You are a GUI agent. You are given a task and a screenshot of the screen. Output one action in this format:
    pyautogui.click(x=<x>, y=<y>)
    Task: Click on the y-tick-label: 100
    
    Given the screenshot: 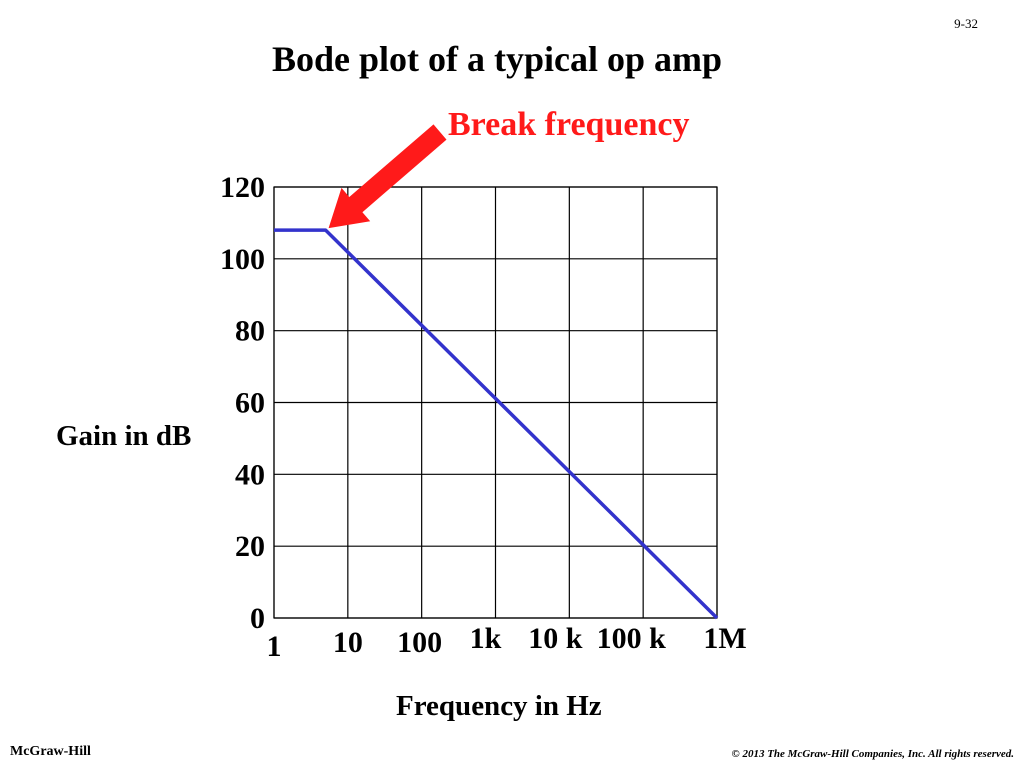 What is the action you would take?
    pyautogui.click(x=242, y=259)
    